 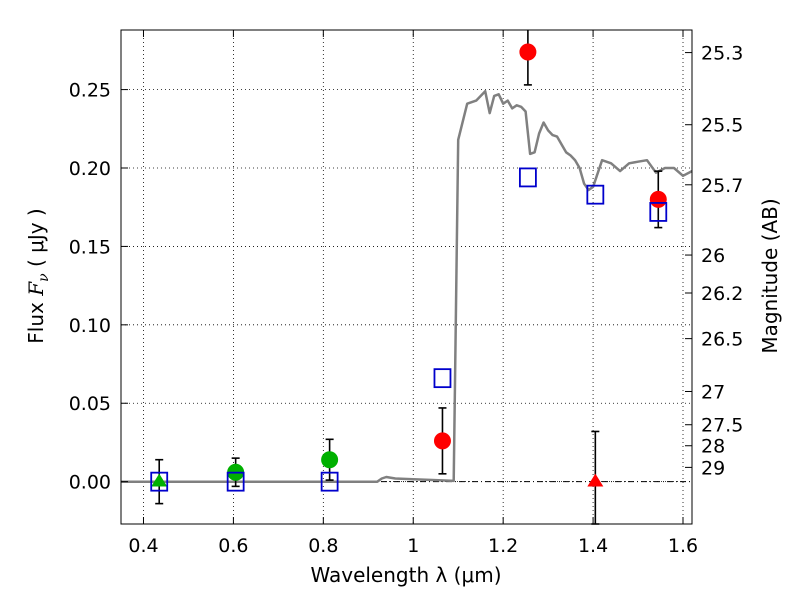 I want to click on x-tick-label: 1.6, so click(x=683, y=546).